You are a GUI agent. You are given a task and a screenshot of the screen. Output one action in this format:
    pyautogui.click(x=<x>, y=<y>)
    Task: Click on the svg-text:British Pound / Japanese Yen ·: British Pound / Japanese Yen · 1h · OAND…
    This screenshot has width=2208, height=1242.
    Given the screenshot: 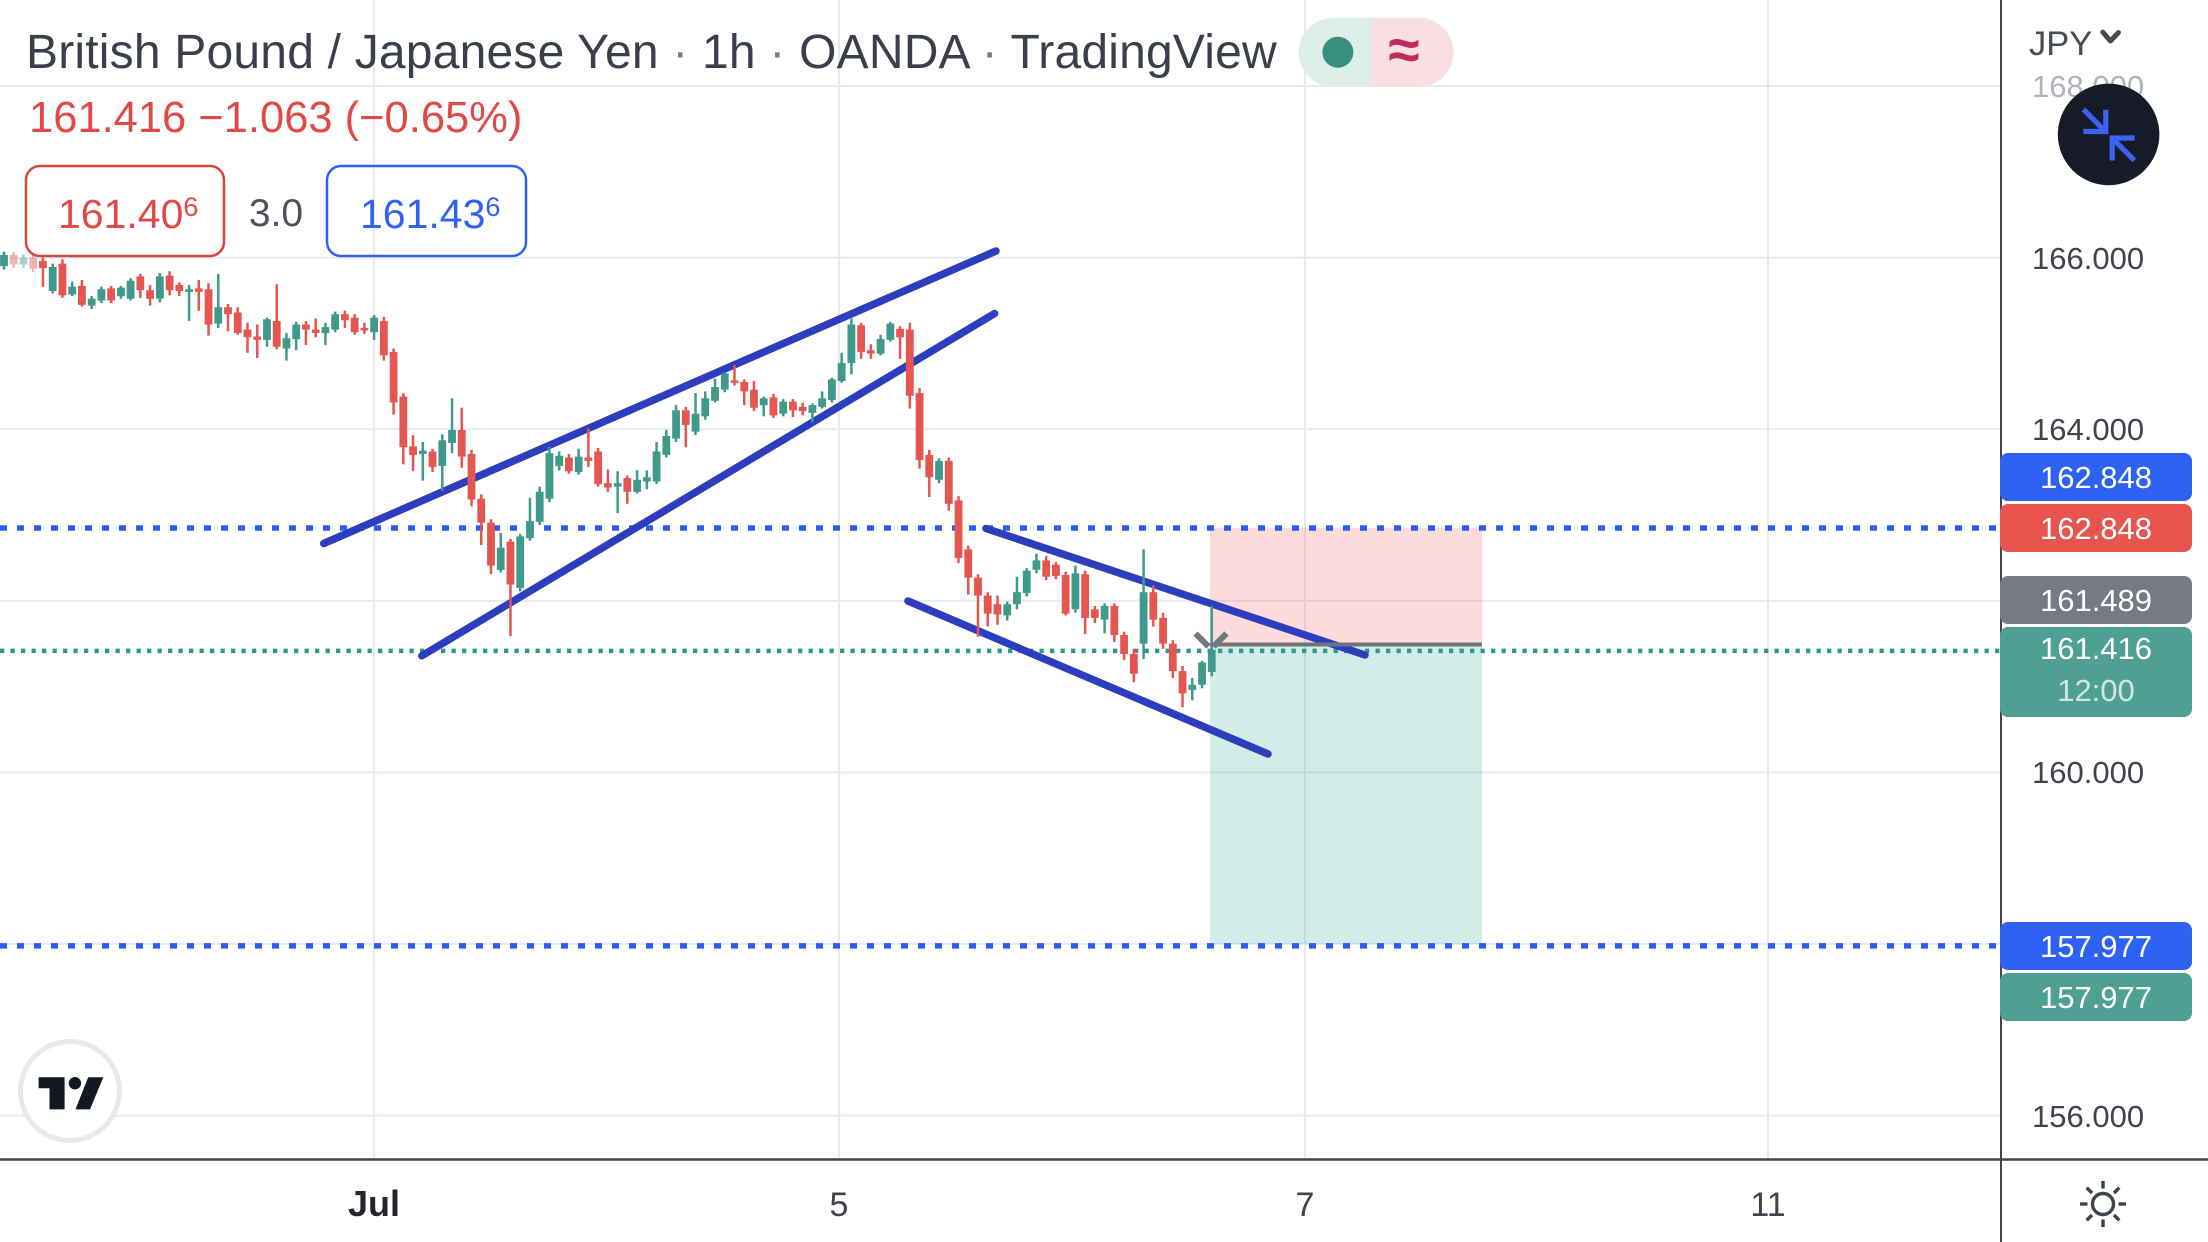 What is the action you would take?
    pyautogui.click(x=651, y=52)
    